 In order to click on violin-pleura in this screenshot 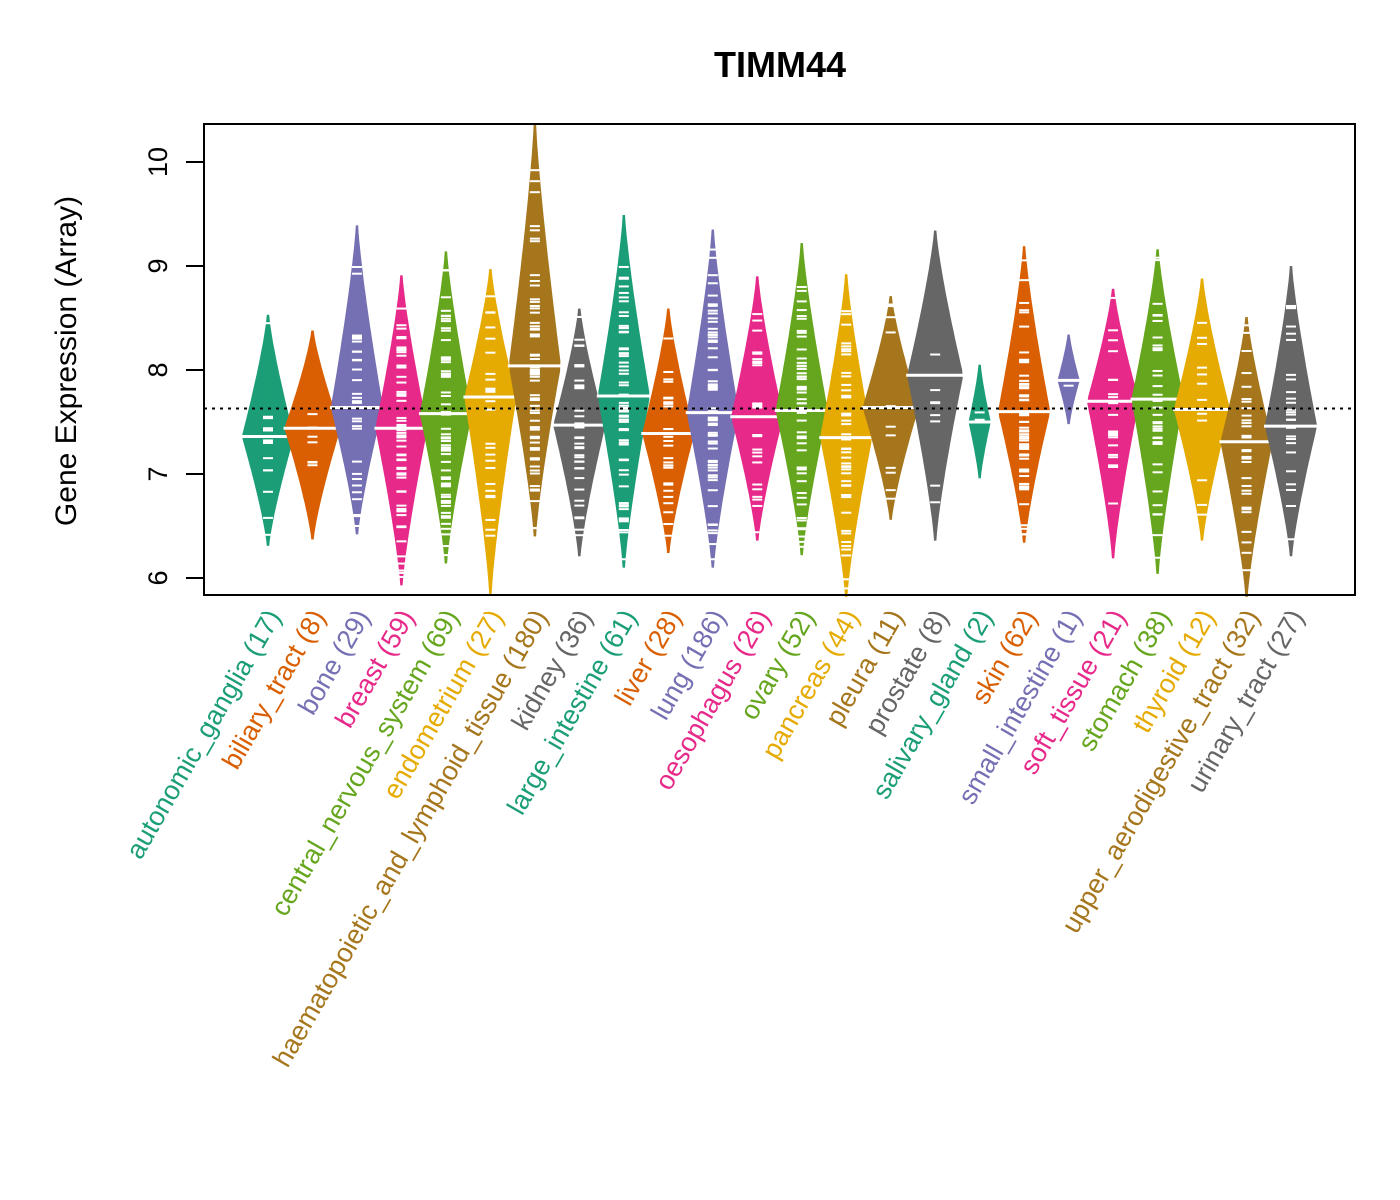, I will do `click(890, 408)`.